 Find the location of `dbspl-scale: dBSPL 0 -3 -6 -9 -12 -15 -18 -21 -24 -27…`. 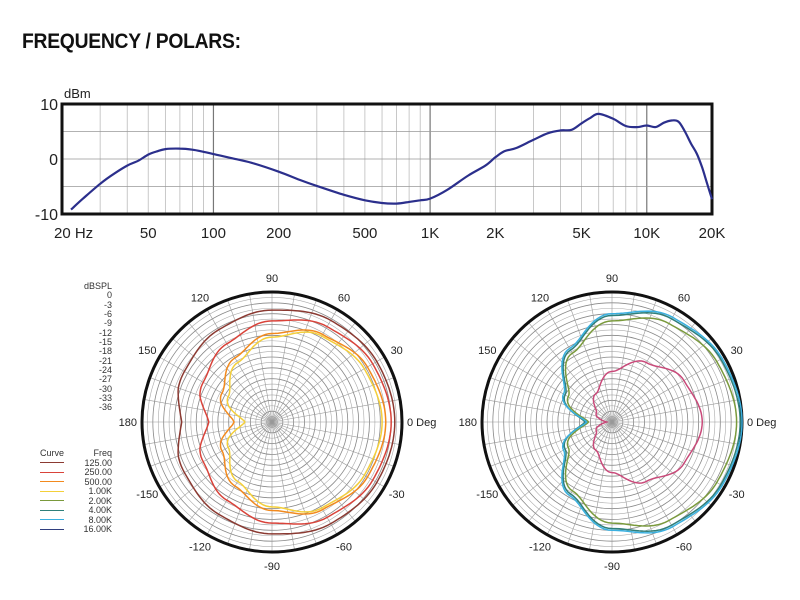

dbspl-scale: dBSPL 0 -3 -6 -9 -12 -15 -18 -21 -24 -27… is located at coordinates (91, 347).